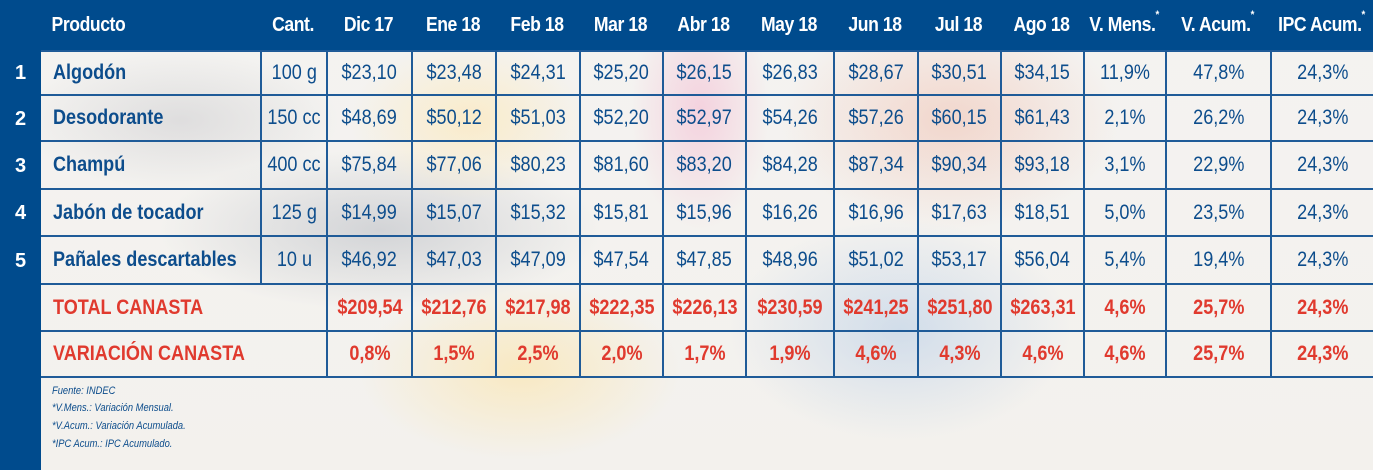 Image resolution: width=1373 pixels, height=470 pixels. What do you see at coordinates (621, 212) in the screenshot?
I see `value-cell-text: $15,81` at bounding box center [621, 212].